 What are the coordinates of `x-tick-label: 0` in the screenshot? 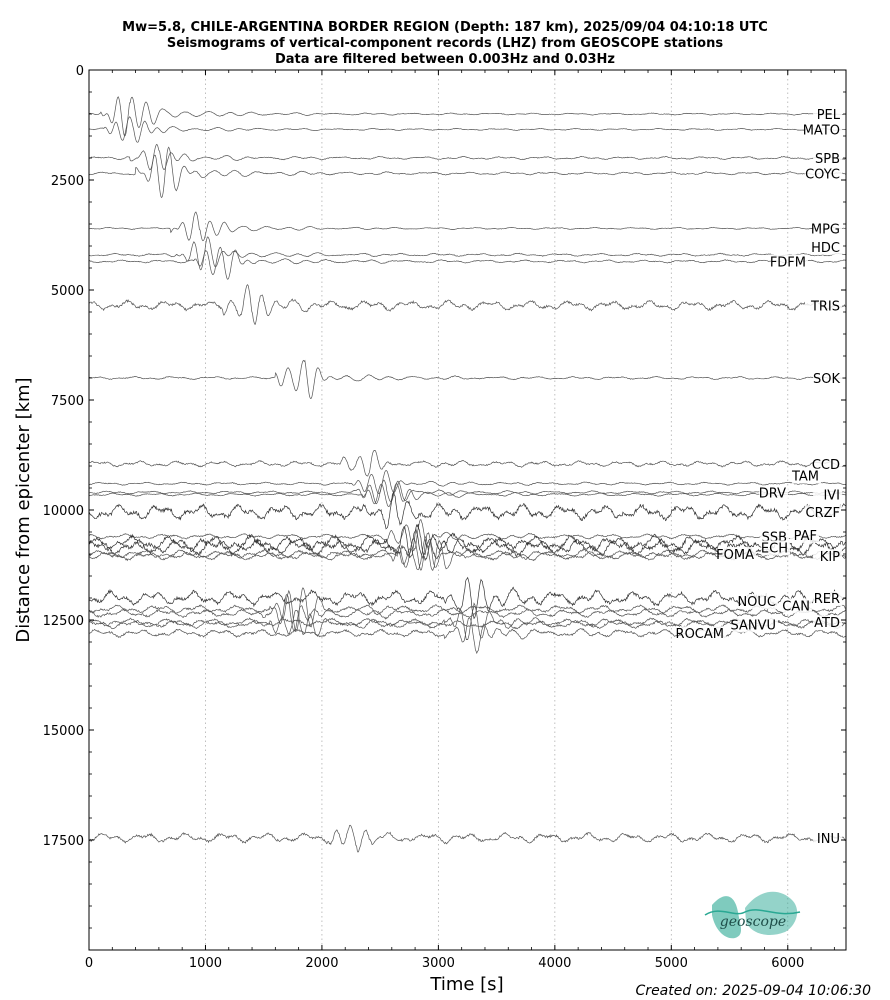 It's located at (89, 963).